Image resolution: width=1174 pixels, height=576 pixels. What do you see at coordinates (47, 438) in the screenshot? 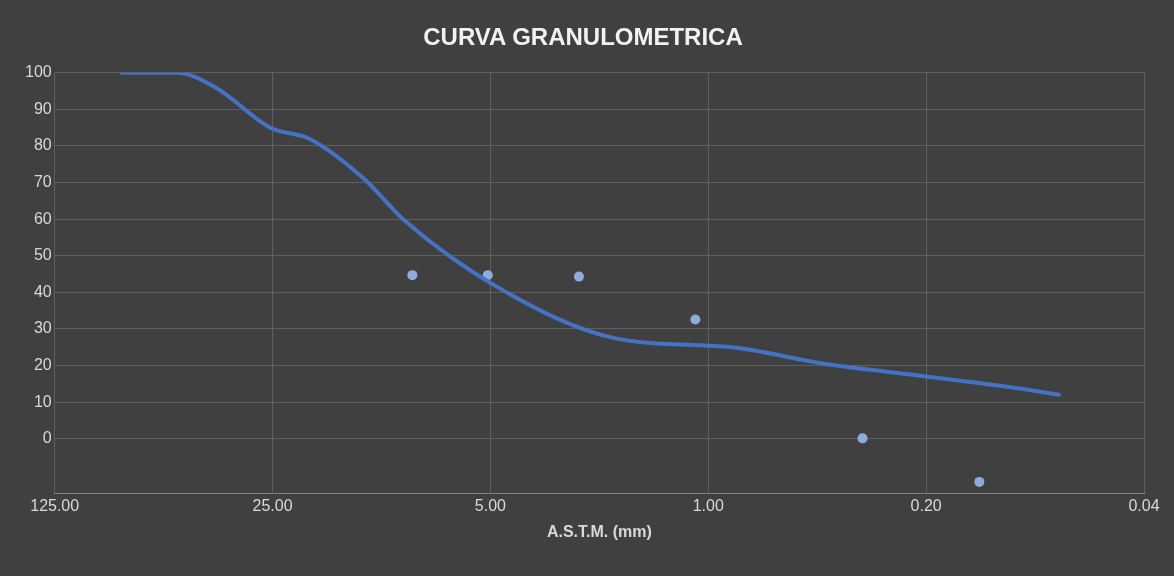
I see `y-tick-label: 0` at bounding box center [47, 438].